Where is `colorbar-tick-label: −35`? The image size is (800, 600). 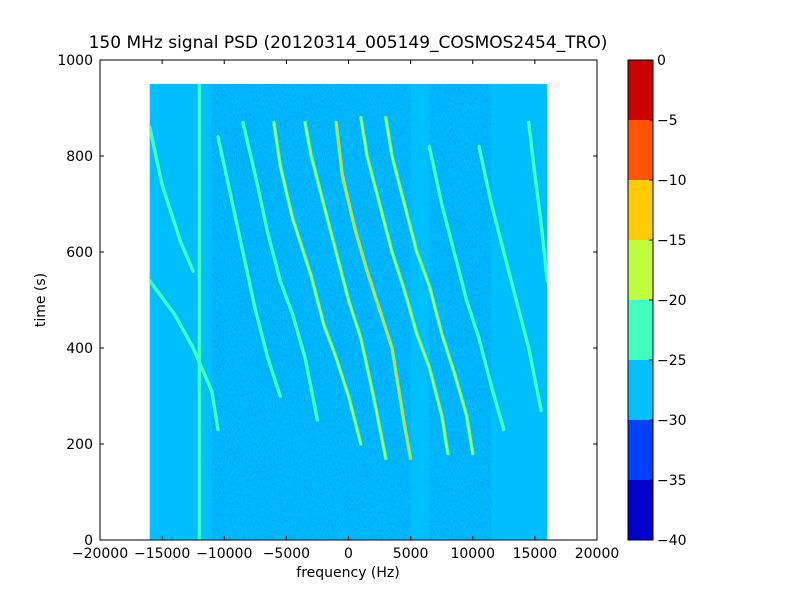
colorbar-tick-label: −35 is located at coordinates (672, 481).